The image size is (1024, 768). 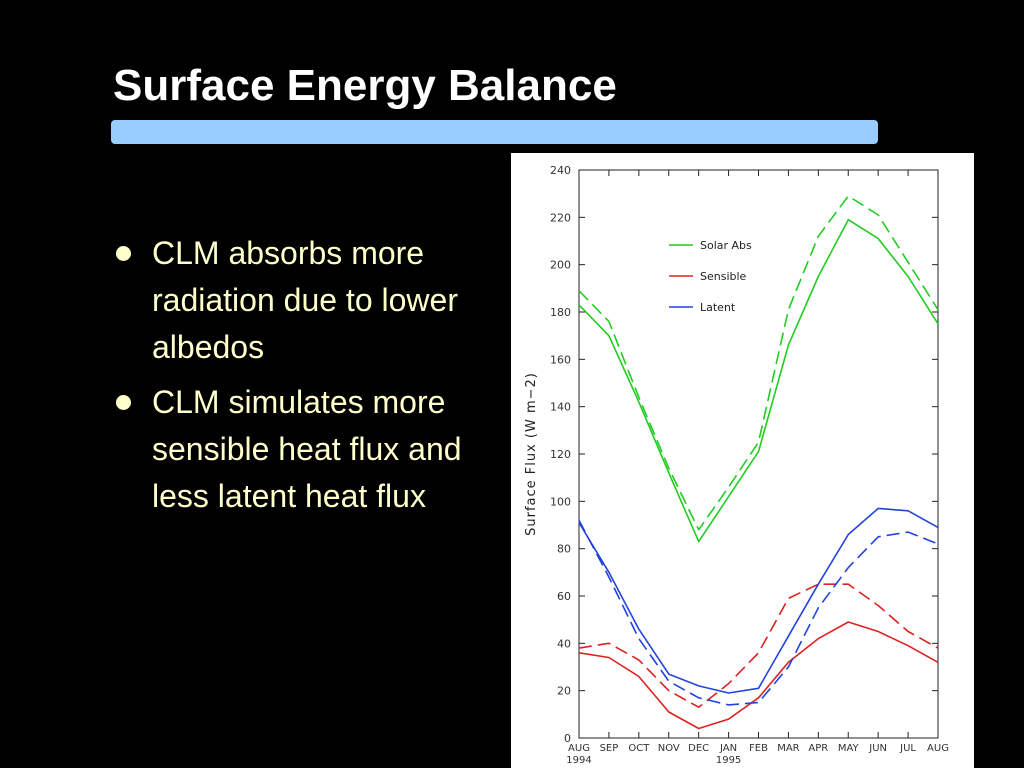 What do you see at coordinates (564, 549) in the screenshot?
I see `y-tick-label: 80` at bounding box center [564, 549].